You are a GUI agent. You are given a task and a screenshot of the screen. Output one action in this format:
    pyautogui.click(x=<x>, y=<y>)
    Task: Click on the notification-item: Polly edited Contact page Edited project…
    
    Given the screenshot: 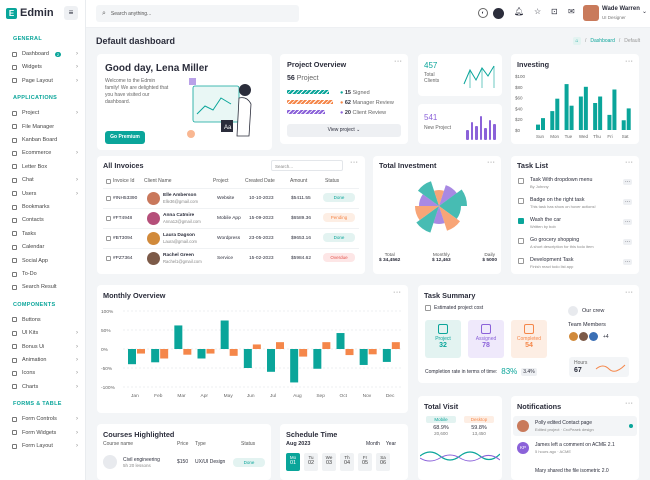 What is the action you would take?
    pyautogui.click(x=575, y=426)
    